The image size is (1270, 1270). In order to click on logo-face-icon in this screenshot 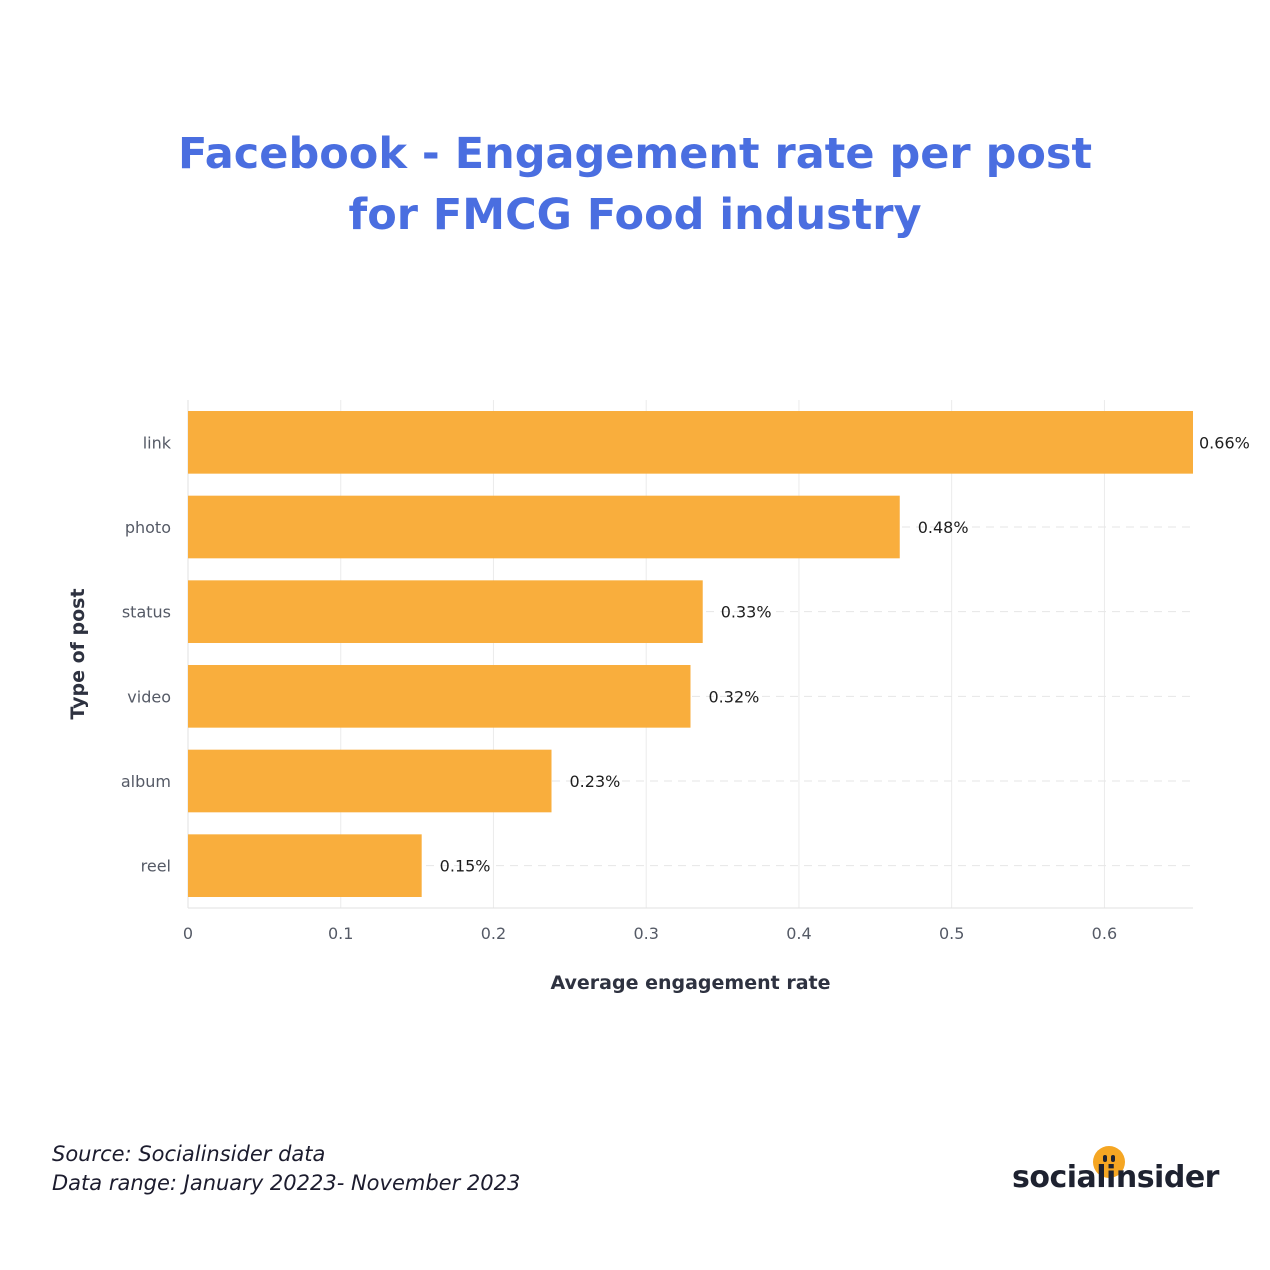, I will do `click(1109, 1162)`.